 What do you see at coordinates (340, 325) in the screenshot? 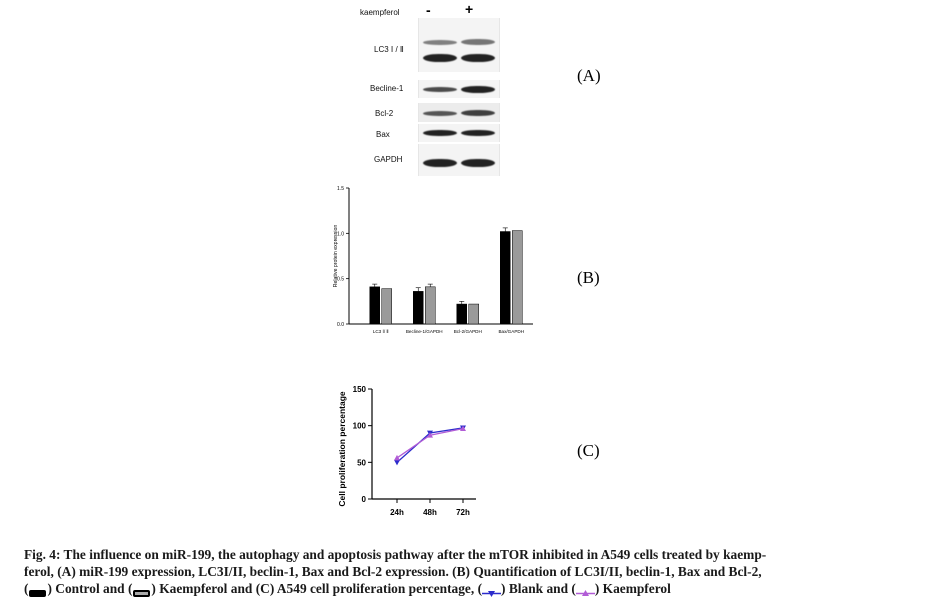
I see `y-tick-label: 0.0` at bounding box center [340, 325].